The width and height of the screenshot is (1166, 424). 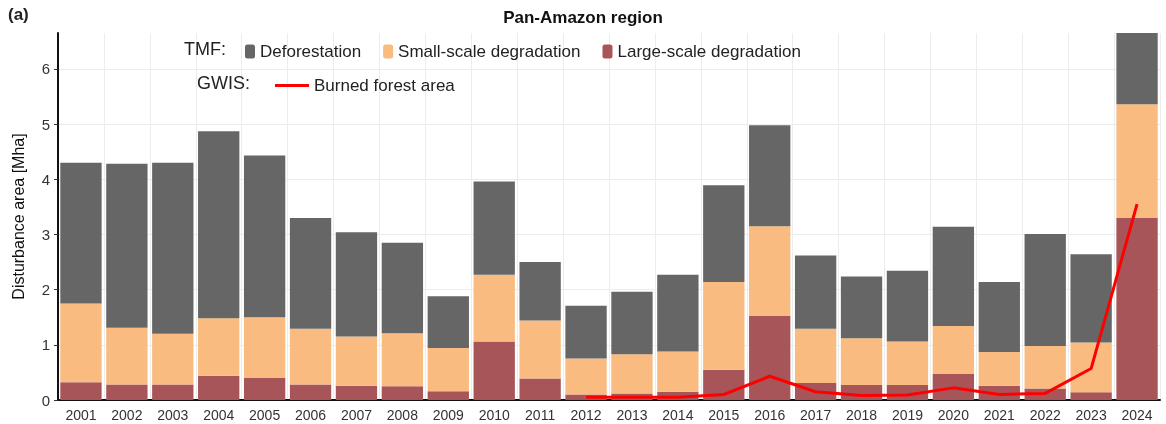 What do you see at coordinates (494, 415) in the screenshot?
I see `x-tick-label: 2010` at bounding box center [494, 415].